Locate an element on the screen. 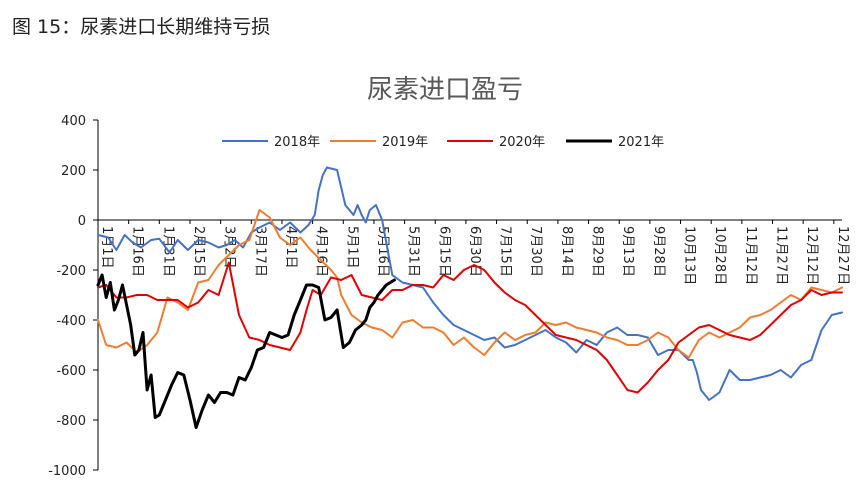 Image resolution: width=856 pixels, height=486 pixels. legend-label: 2019年 is located at coordinates (405, 142).